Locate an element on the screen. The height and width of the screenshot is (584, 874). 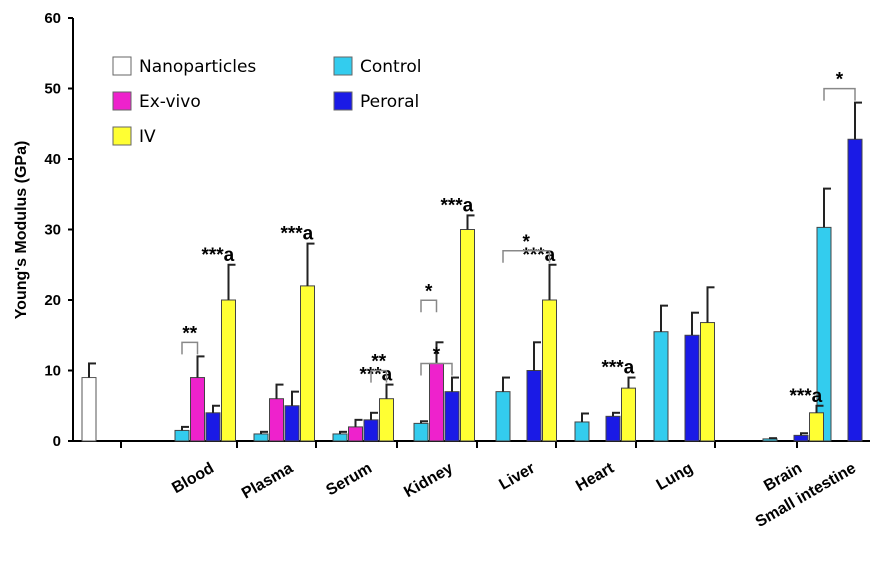
y-tick-label: 20 is located at coordinates (52, 300).